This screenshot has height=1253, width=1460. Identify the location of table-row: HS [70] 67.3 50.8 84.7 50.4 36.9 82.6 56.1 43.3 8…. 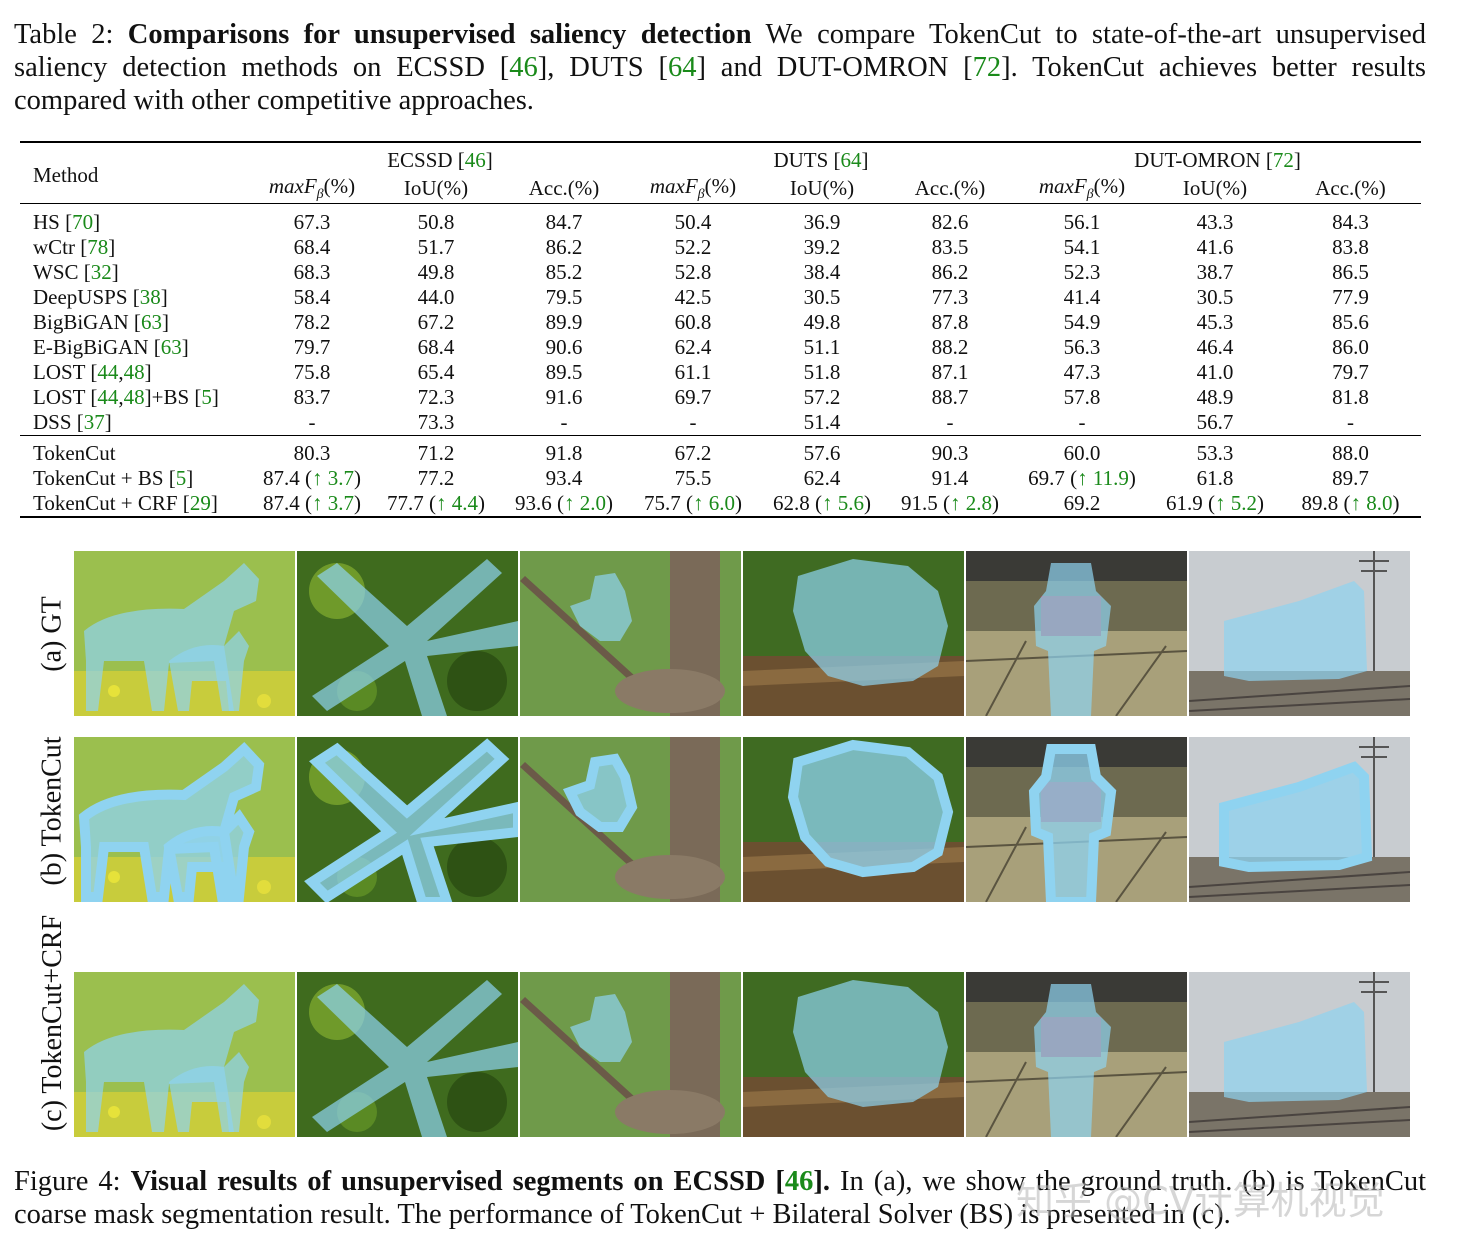
(720, 219).